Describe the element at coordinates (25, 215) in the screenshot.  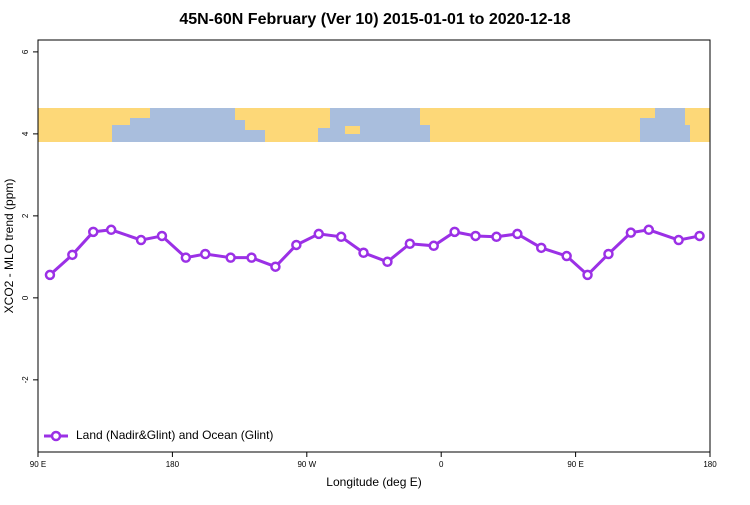
I see `y-tick-label: 2` at that location.